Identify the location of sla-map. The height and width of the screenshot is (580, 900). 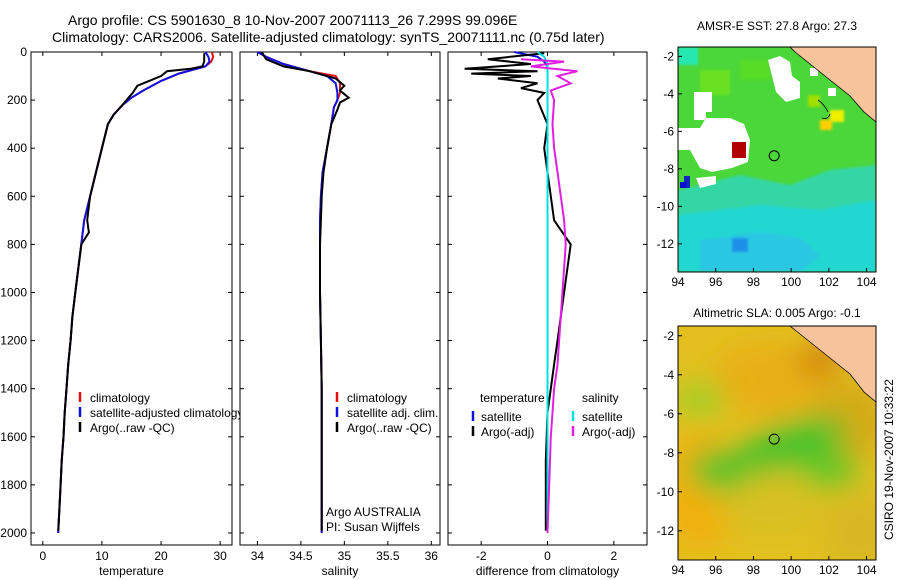
(777, 443).